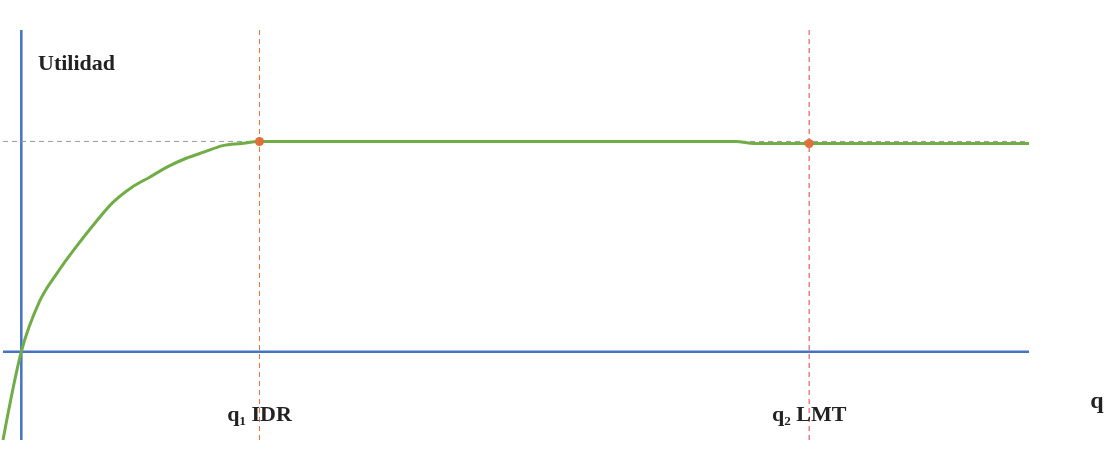 Image resolution: width=1109 pixels, height=453 pixels. I want to click on x-tick-label: q₁ IDR, so click(260, 413).